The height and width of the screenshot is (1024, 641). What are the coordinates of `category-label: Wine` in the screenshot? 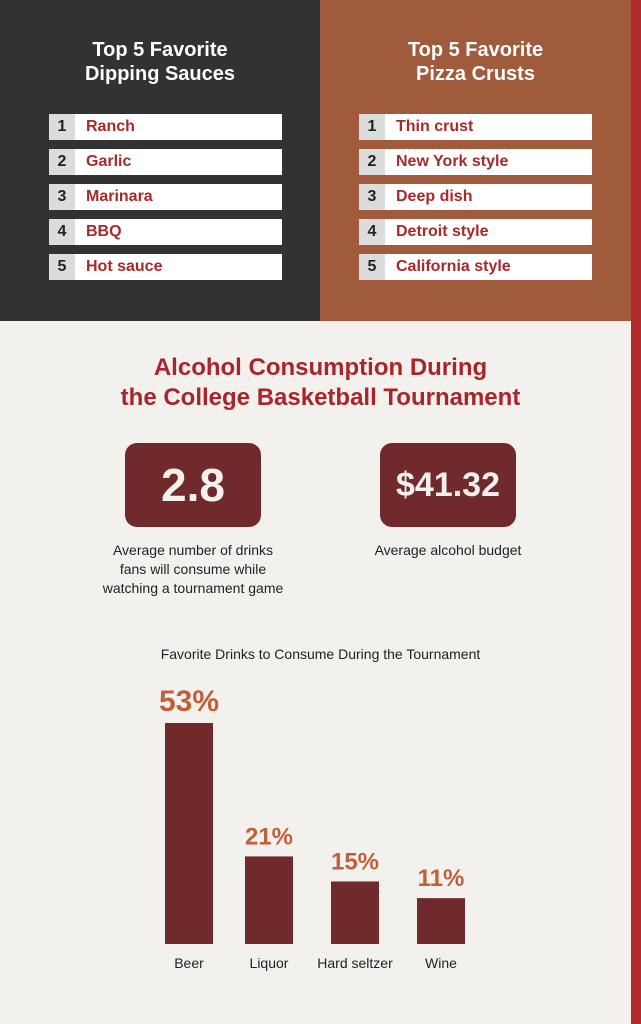 It's located at (441, 963).